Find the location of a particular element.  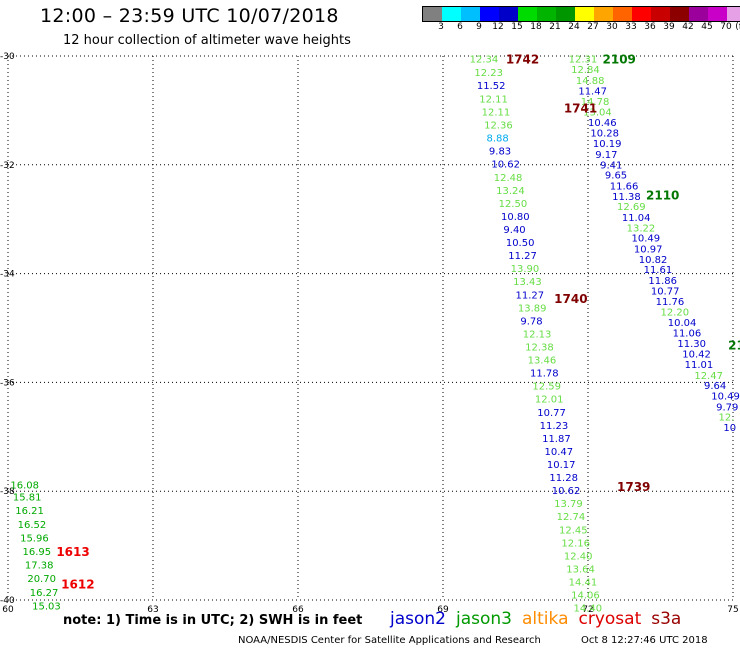

pass-time-label: 1612 is located at coordinates (77, 585).